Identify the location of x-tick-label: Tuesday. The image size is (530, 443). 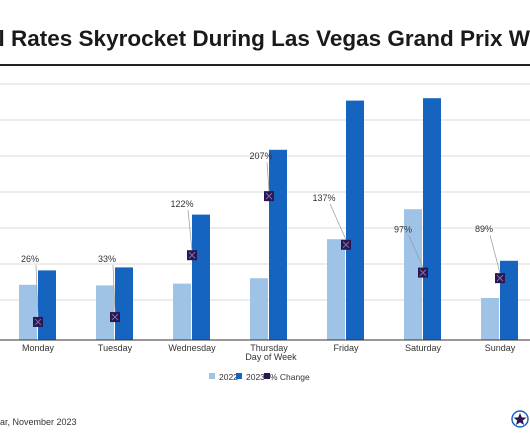
(115, 348).